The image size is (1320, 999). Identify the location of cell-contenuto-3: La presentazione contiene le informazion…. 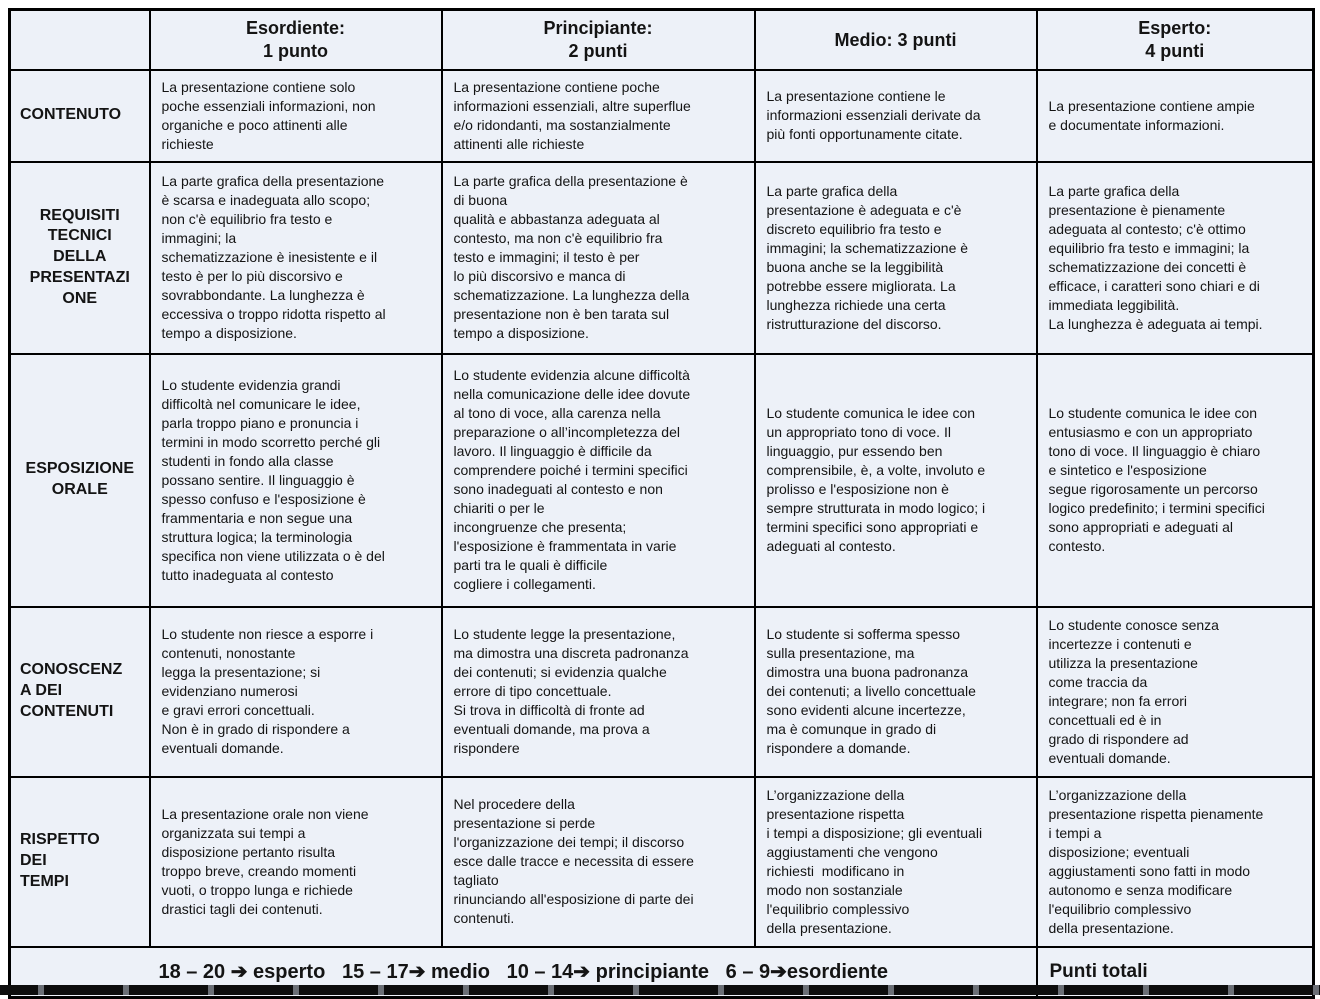
(895, 115).